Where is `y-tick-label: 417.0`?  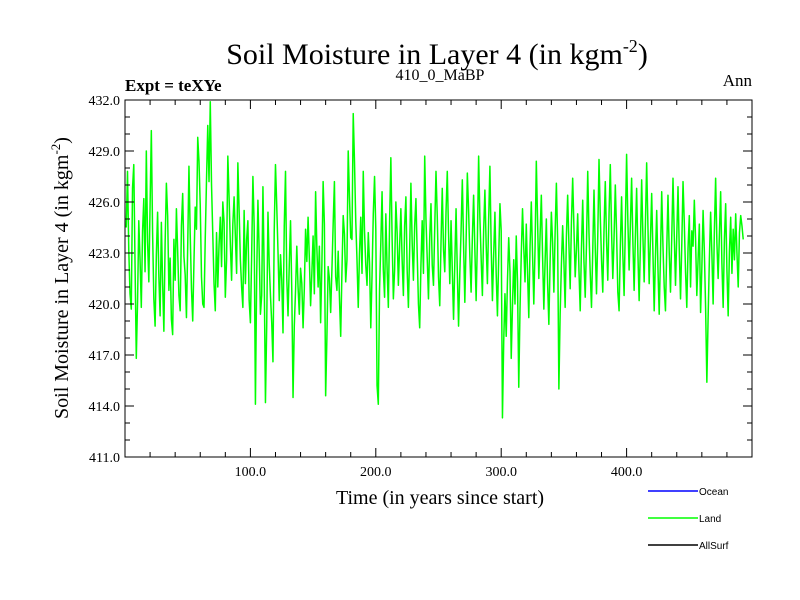 y-tick-label: 417.0 is located at coordinates (105, 356).